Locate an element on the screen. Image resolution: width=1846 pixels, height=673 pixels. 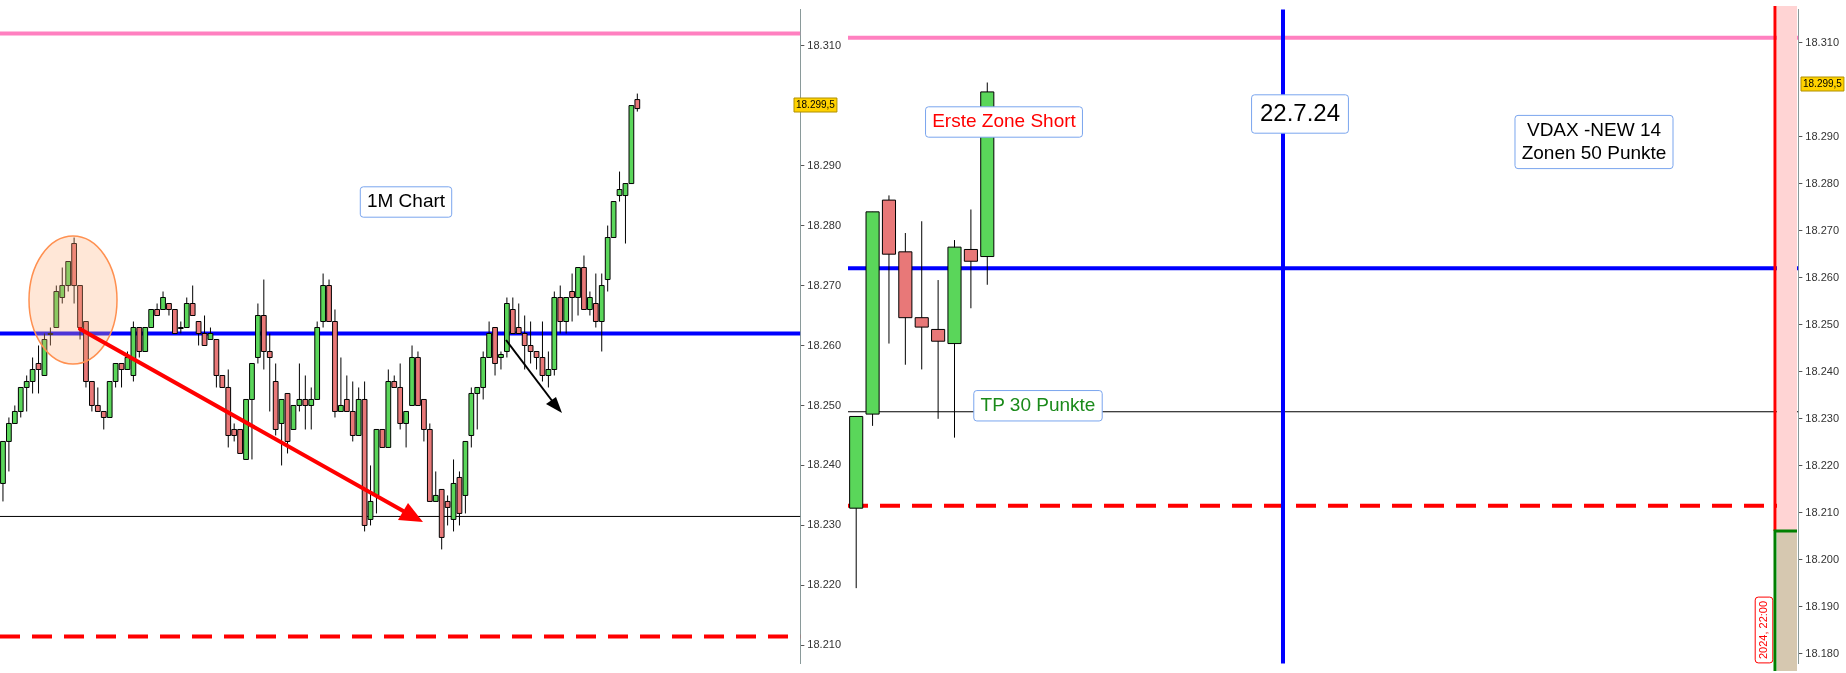
annotation: VDAX -NEW 14 Zonen 50 Punkte is located at coordinates (1594, 140).